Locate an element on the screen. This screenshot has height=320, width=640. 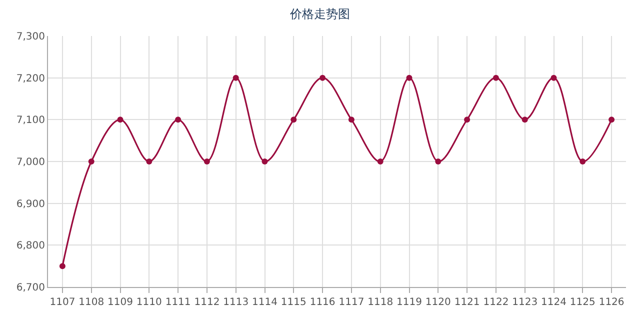
x-tick-label: 1115 is located at coordinates (293, 302).